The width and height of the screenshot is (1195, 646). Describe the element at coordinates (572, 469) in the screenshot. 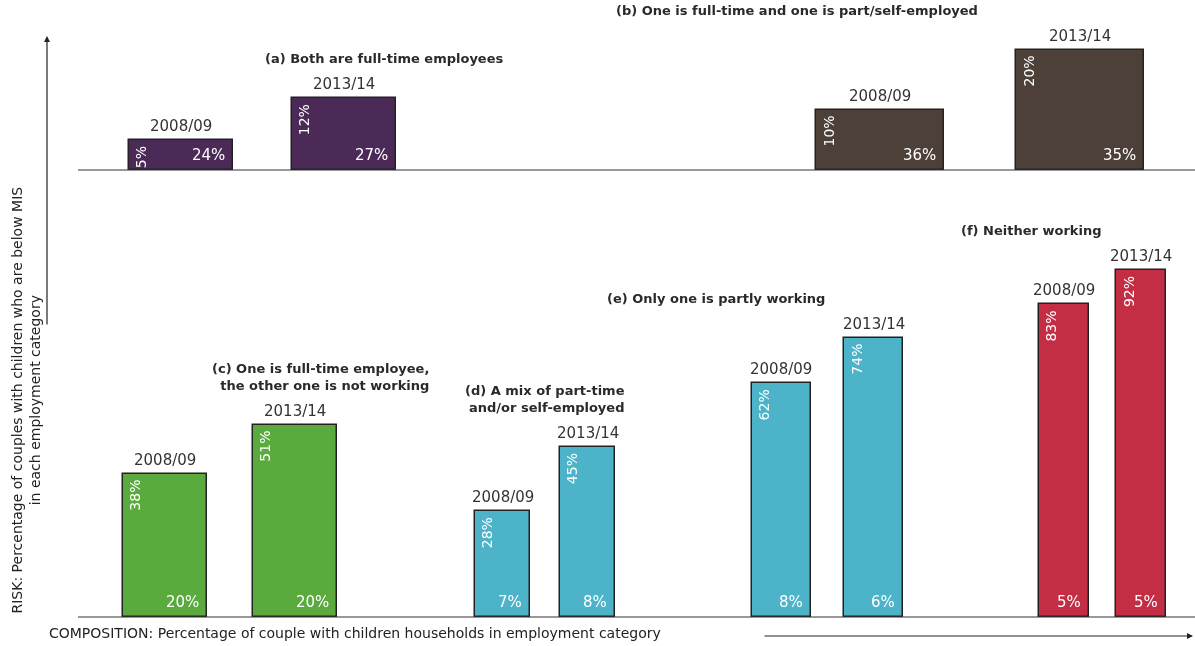

I see `data-label: 45%` at that location.